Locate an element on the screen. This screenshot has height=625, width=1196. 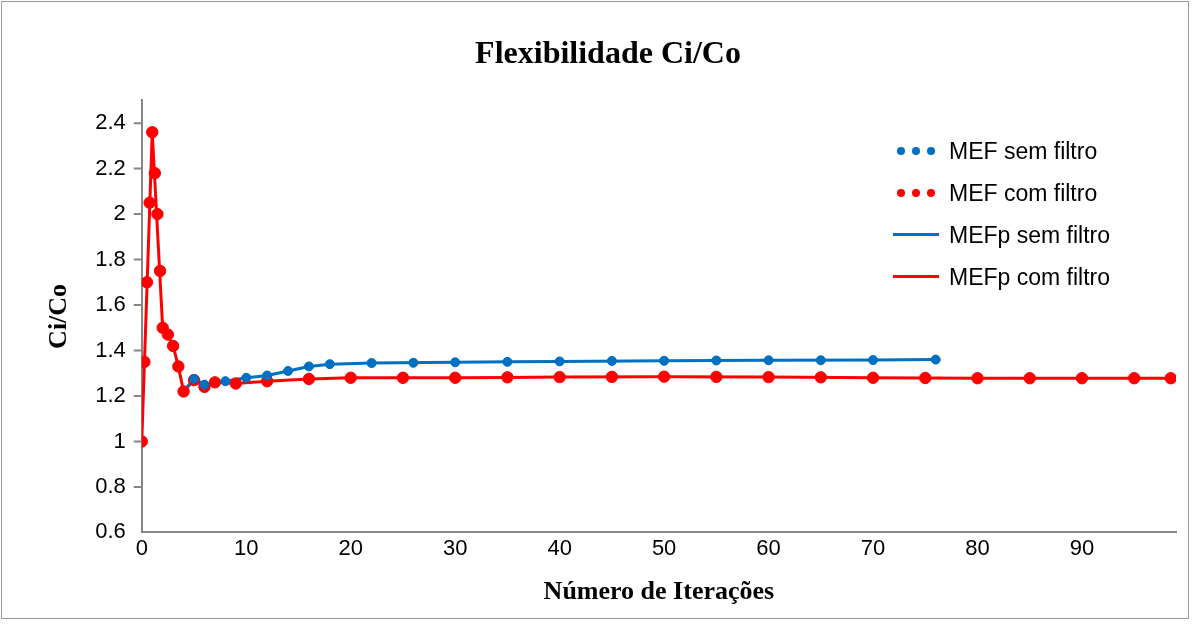
x-tick-label: 50 is located at coordinates (664, 547).